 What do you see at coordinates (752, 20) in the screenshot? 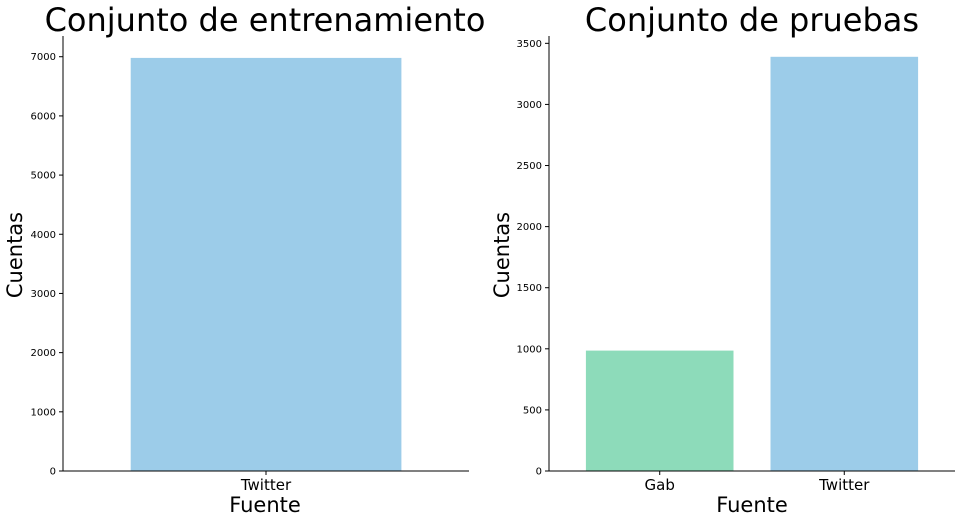
I see `chart-title: Conjunto de pruebas` at bounding box center [752, 20].